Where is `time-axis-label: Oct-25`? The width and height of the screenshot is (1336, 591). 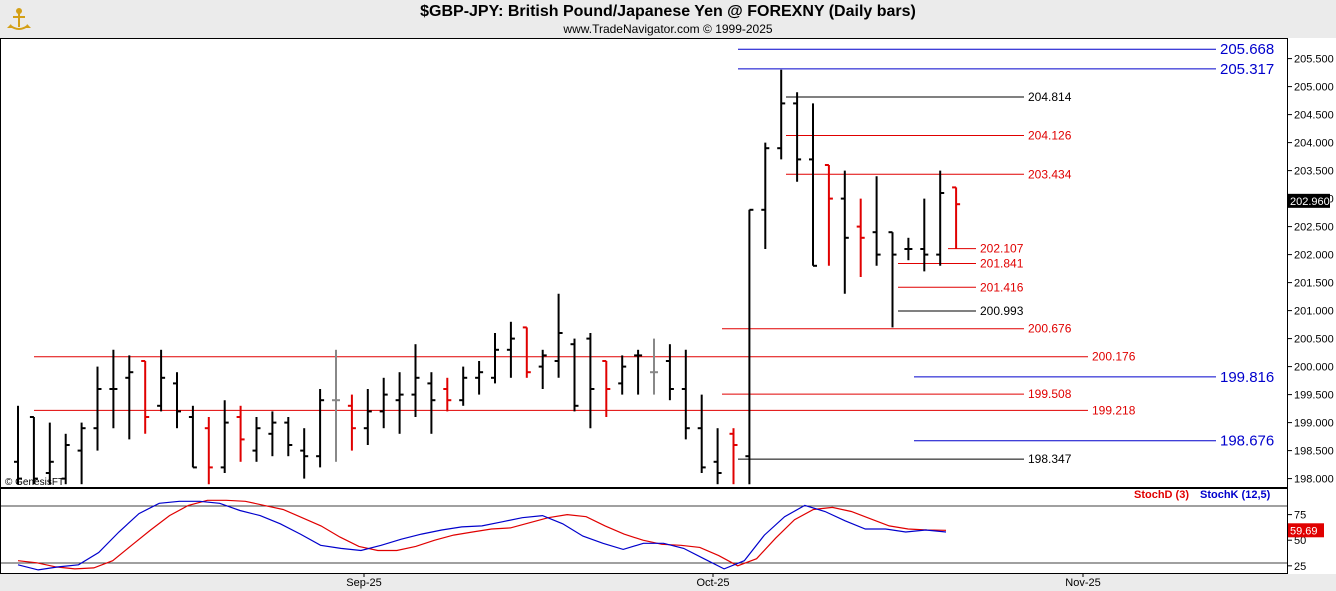
time-axis-label: Oct-25 is located at coordinates (712, 583).